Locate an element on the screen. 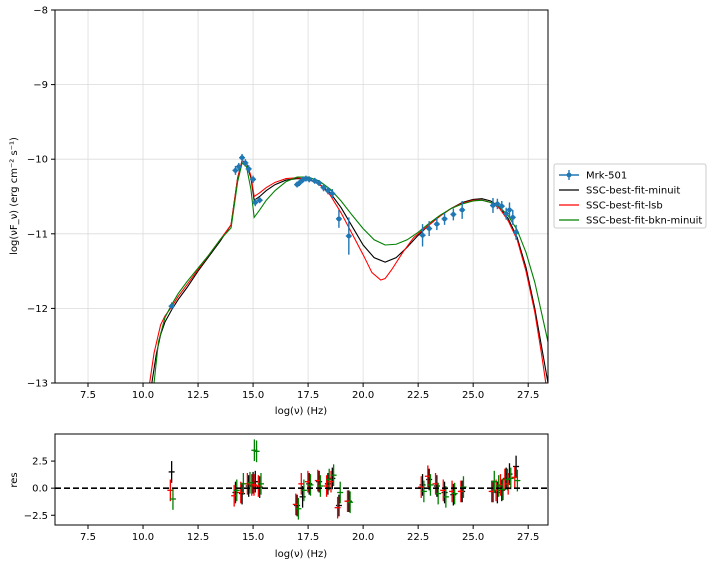 Image resolution: width=712 pixels, height=568 pixels. data-points is located at coordinates (344, 231).